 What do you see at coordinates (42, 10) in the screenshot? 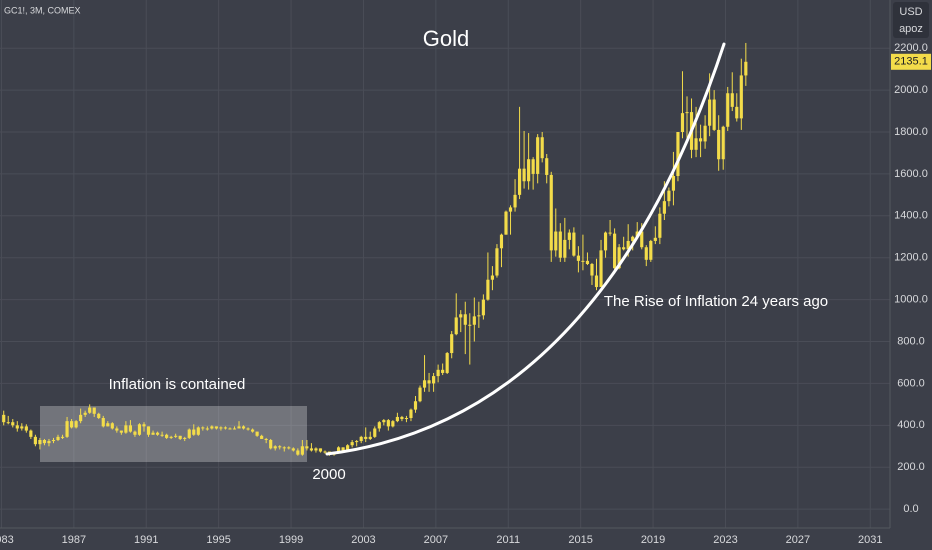
I see `symbol-label: GC1!, 3M, COMEX` at bounding box center [42, 10].